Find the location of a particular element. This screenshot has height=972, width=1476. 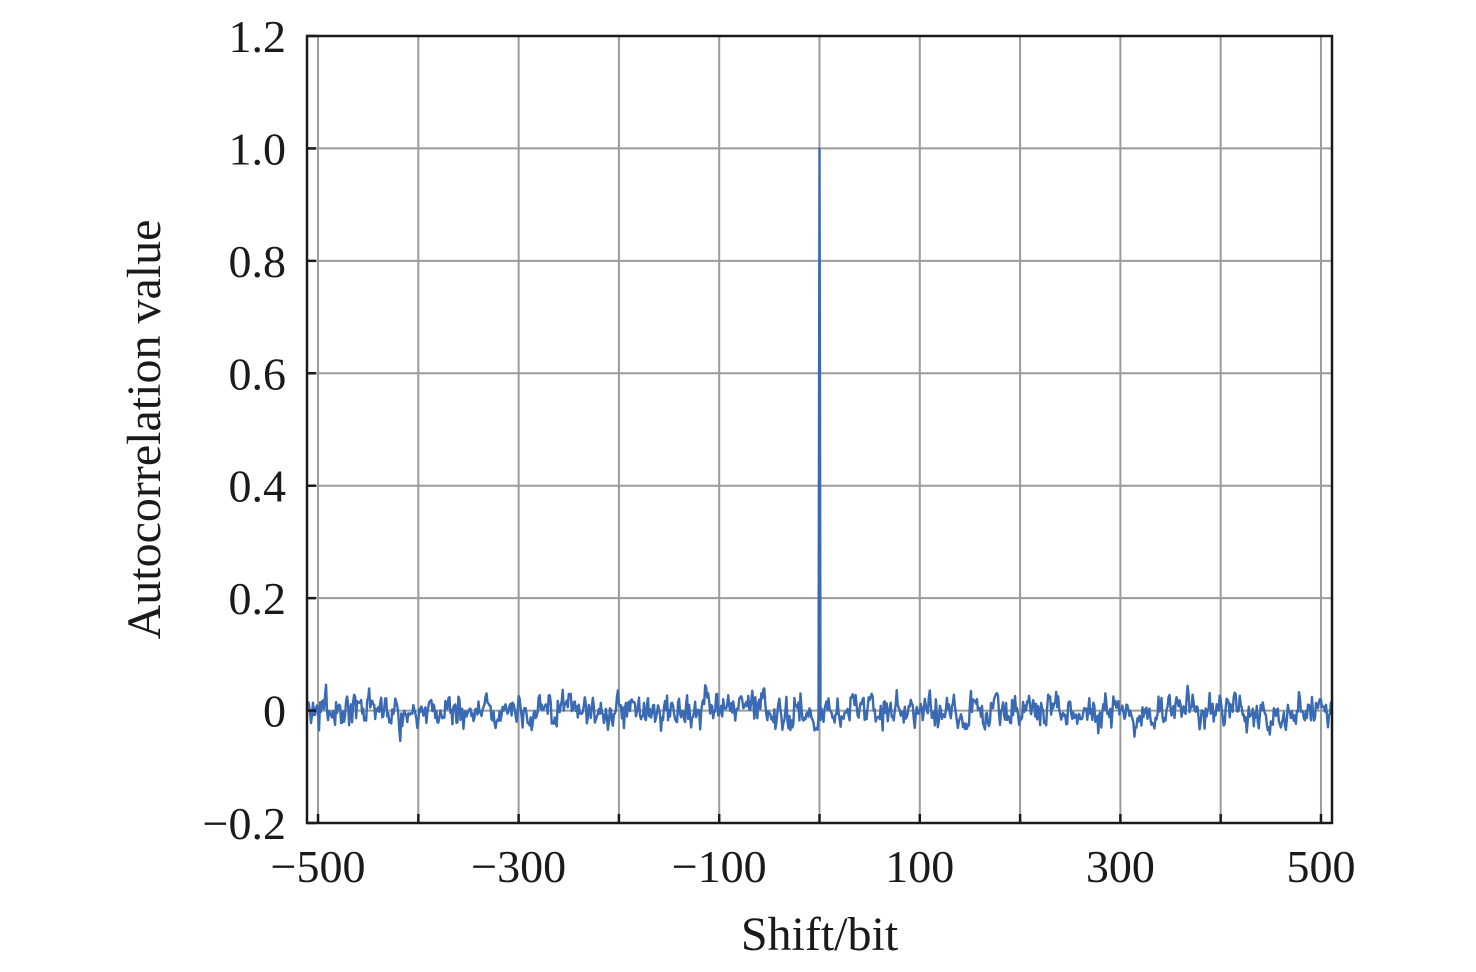

x-axis-title: Shift/bit is located at coordinates (820, 934).